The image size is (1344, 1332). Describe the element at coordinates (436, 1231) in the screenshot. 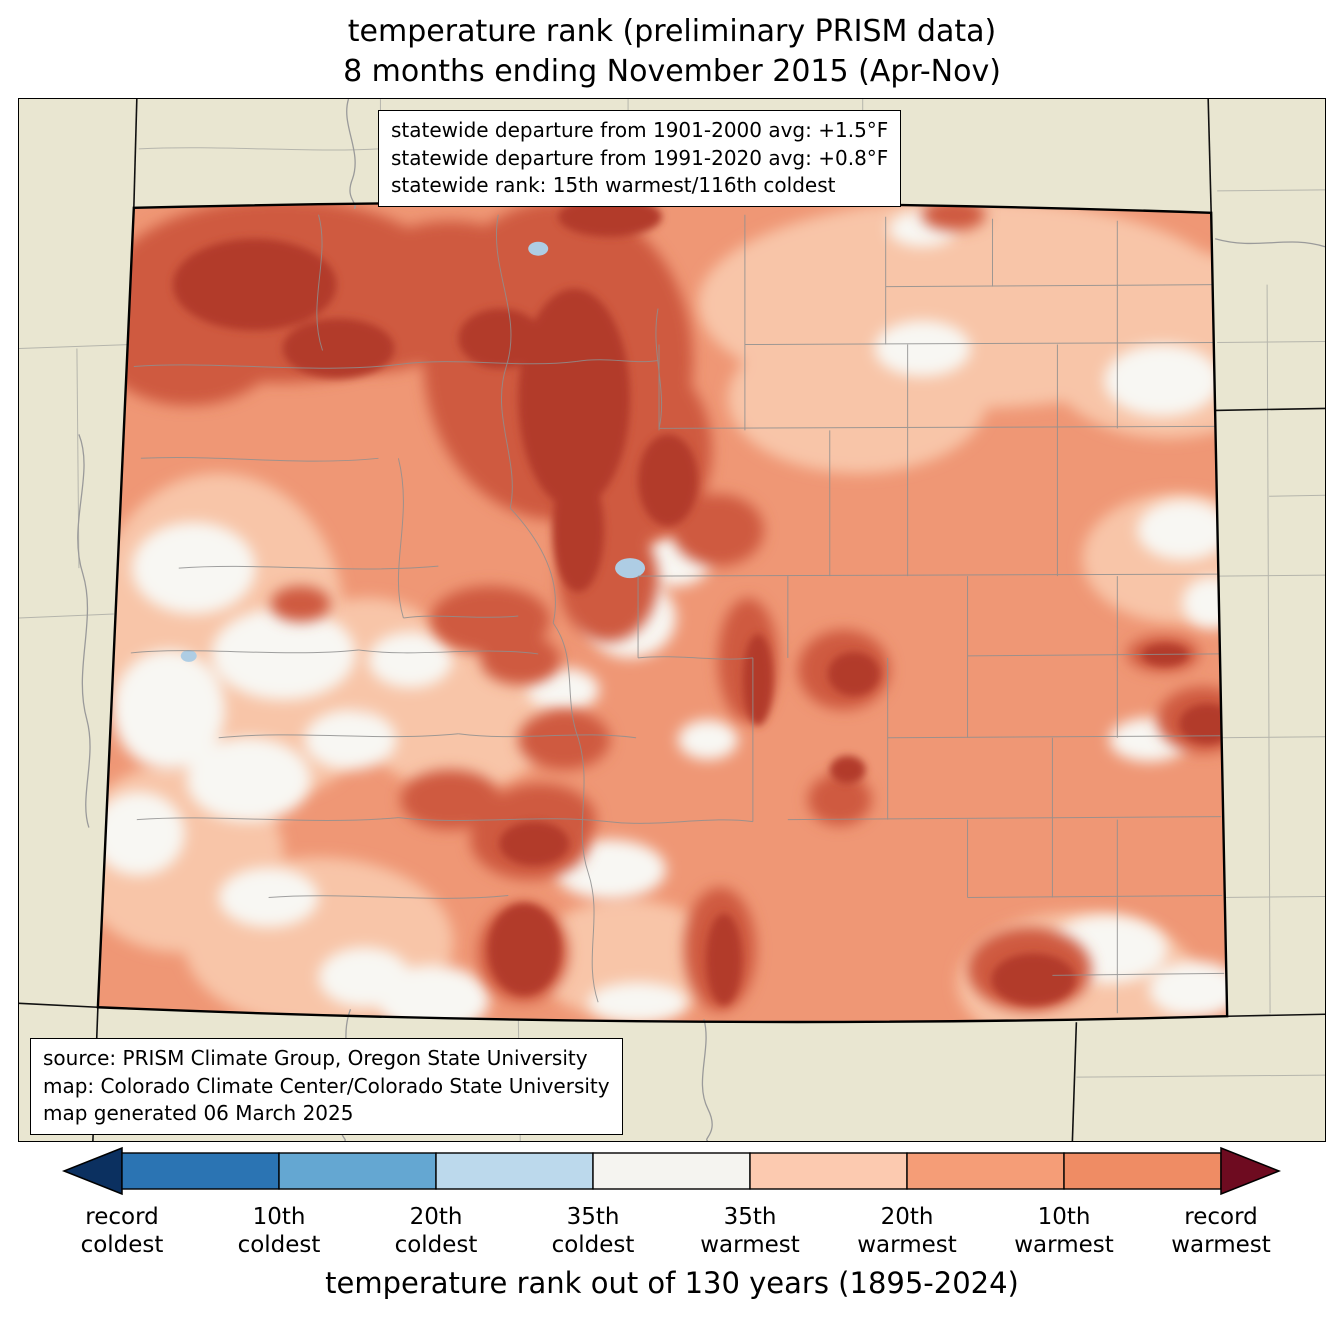

I see `colorbar-label-20th-coldest: 20th coldest` at that location.